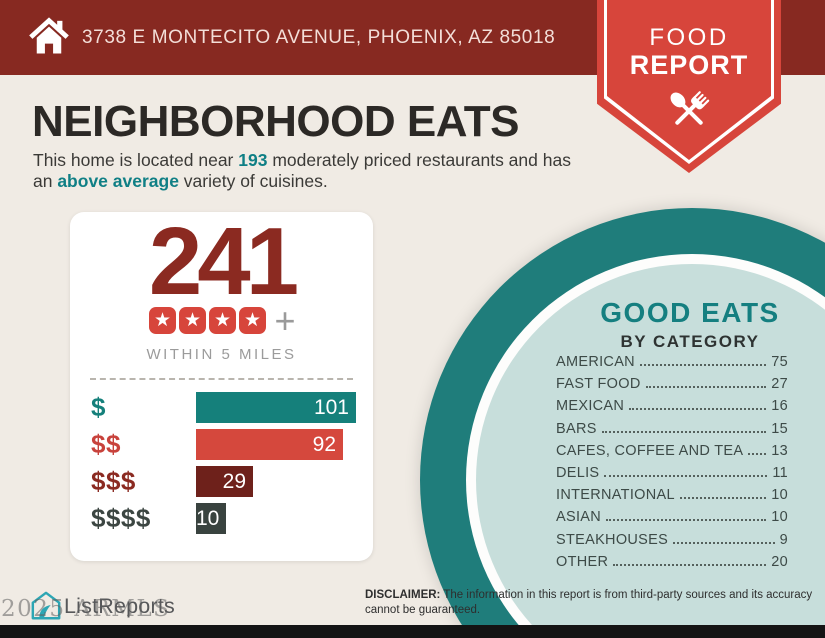 This screenshot has height=638, width=825. I want to click on price-tier-row: $$$ 29, so click(221, 481).